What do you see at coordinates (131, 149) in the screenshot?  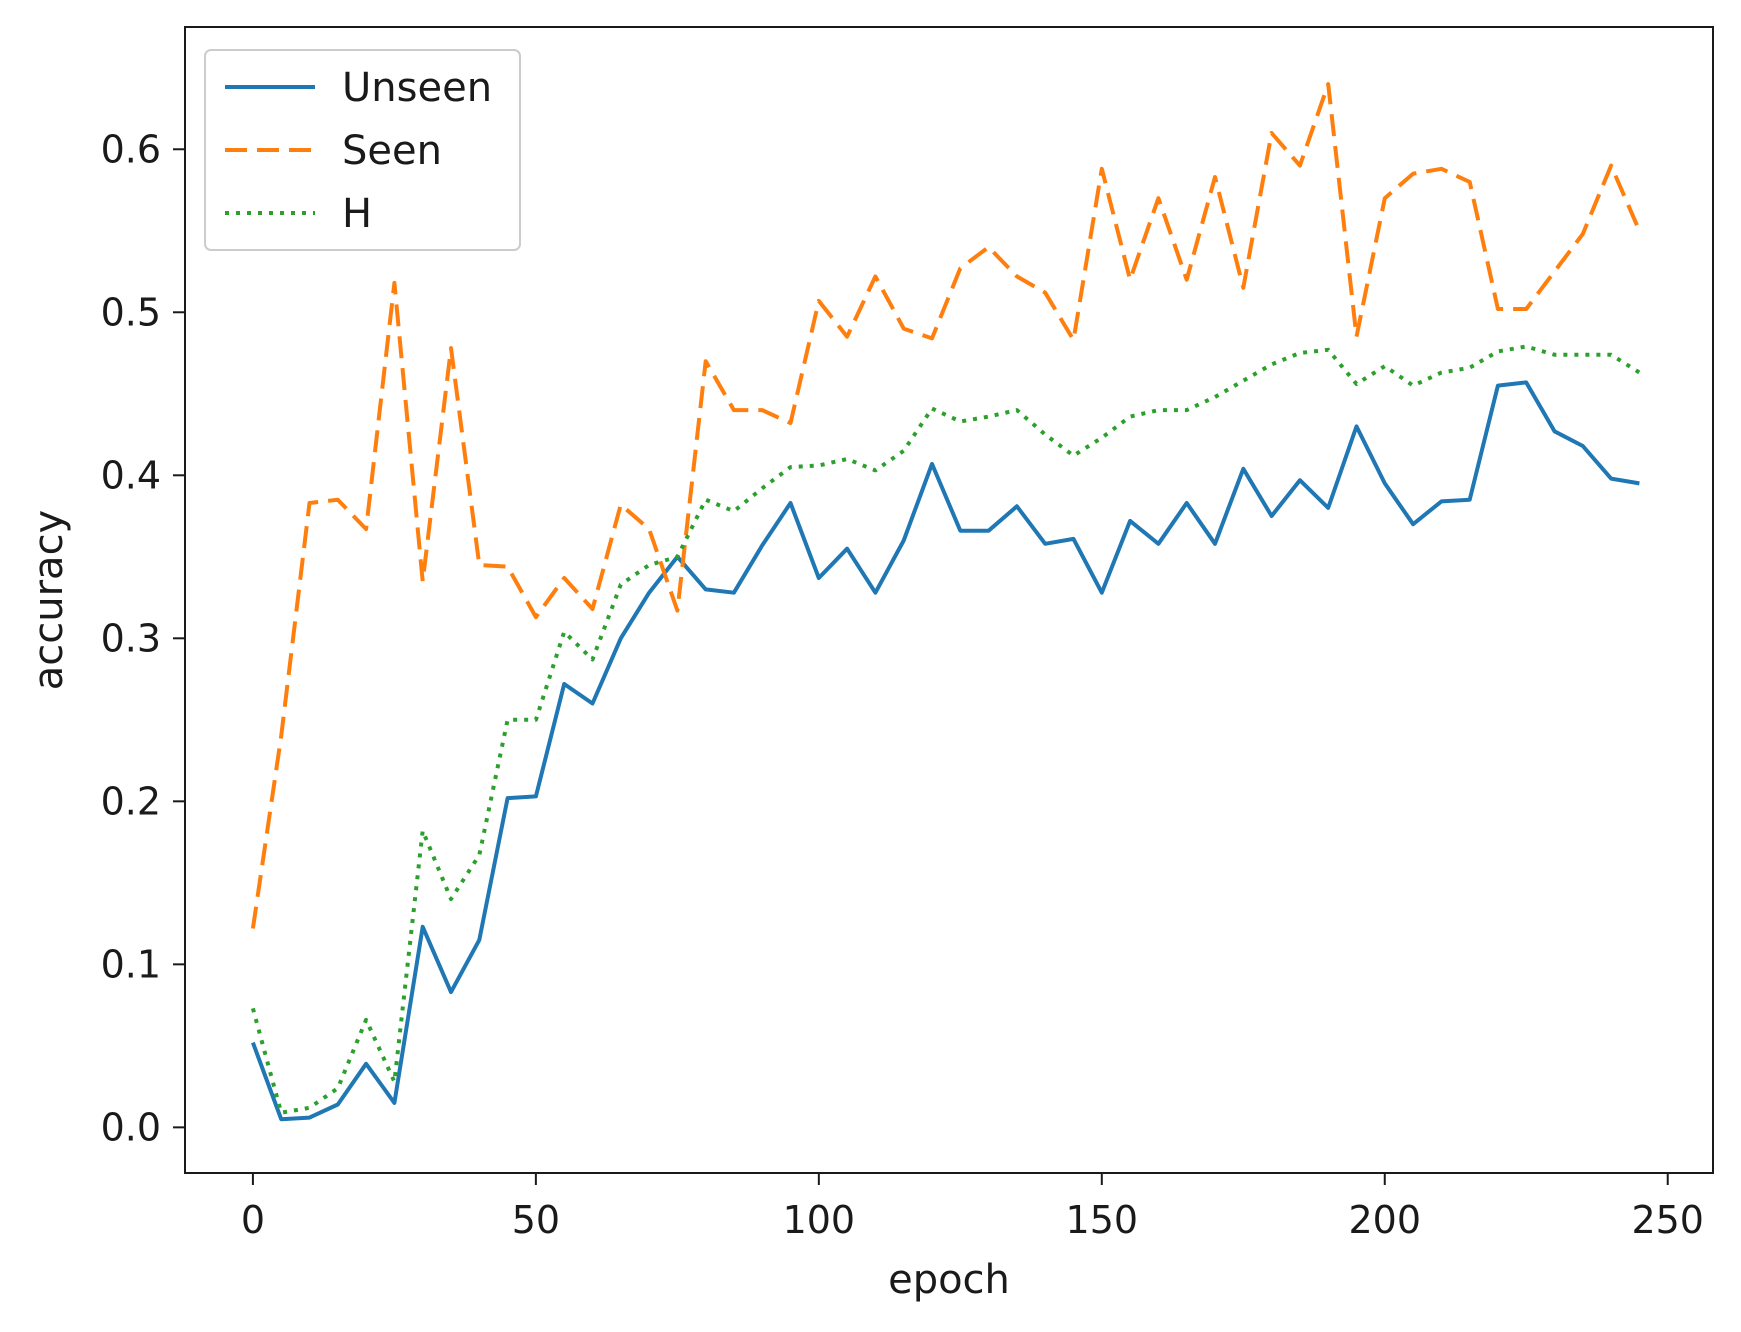 I see `y-tick-label: 0.6` at bounding box center [131, 149].